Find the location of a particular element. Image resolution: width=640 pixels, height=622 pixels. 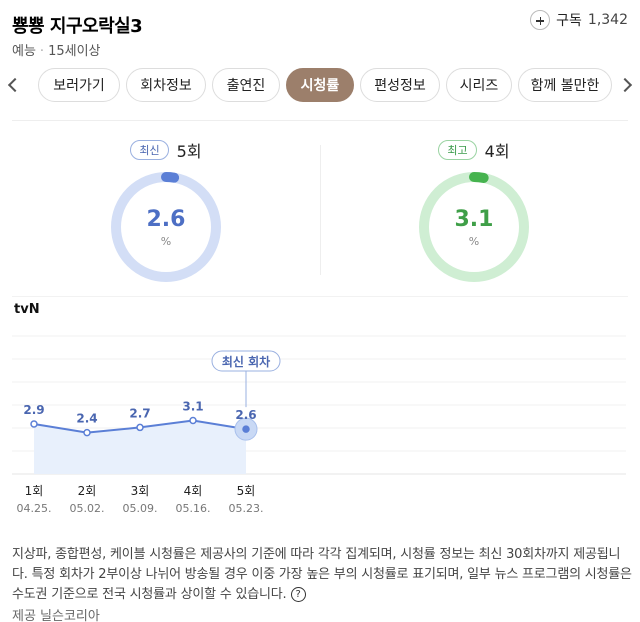

x-tick-label: 2회 is located at coordinates (87, 491).